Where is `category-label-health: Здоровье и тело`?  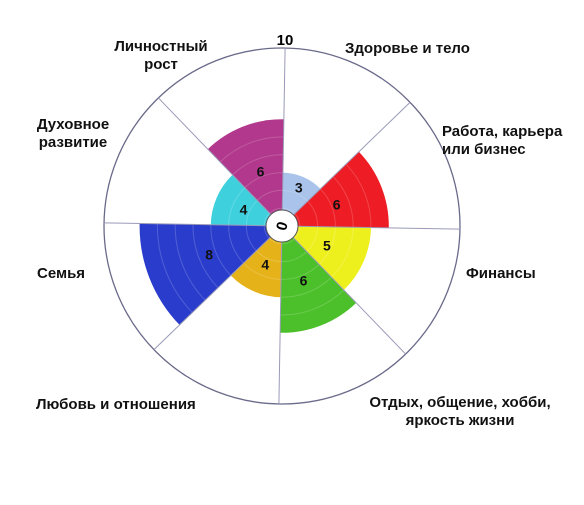 category-label-health: Здоровье и тело is located at coordinates (407, 48).